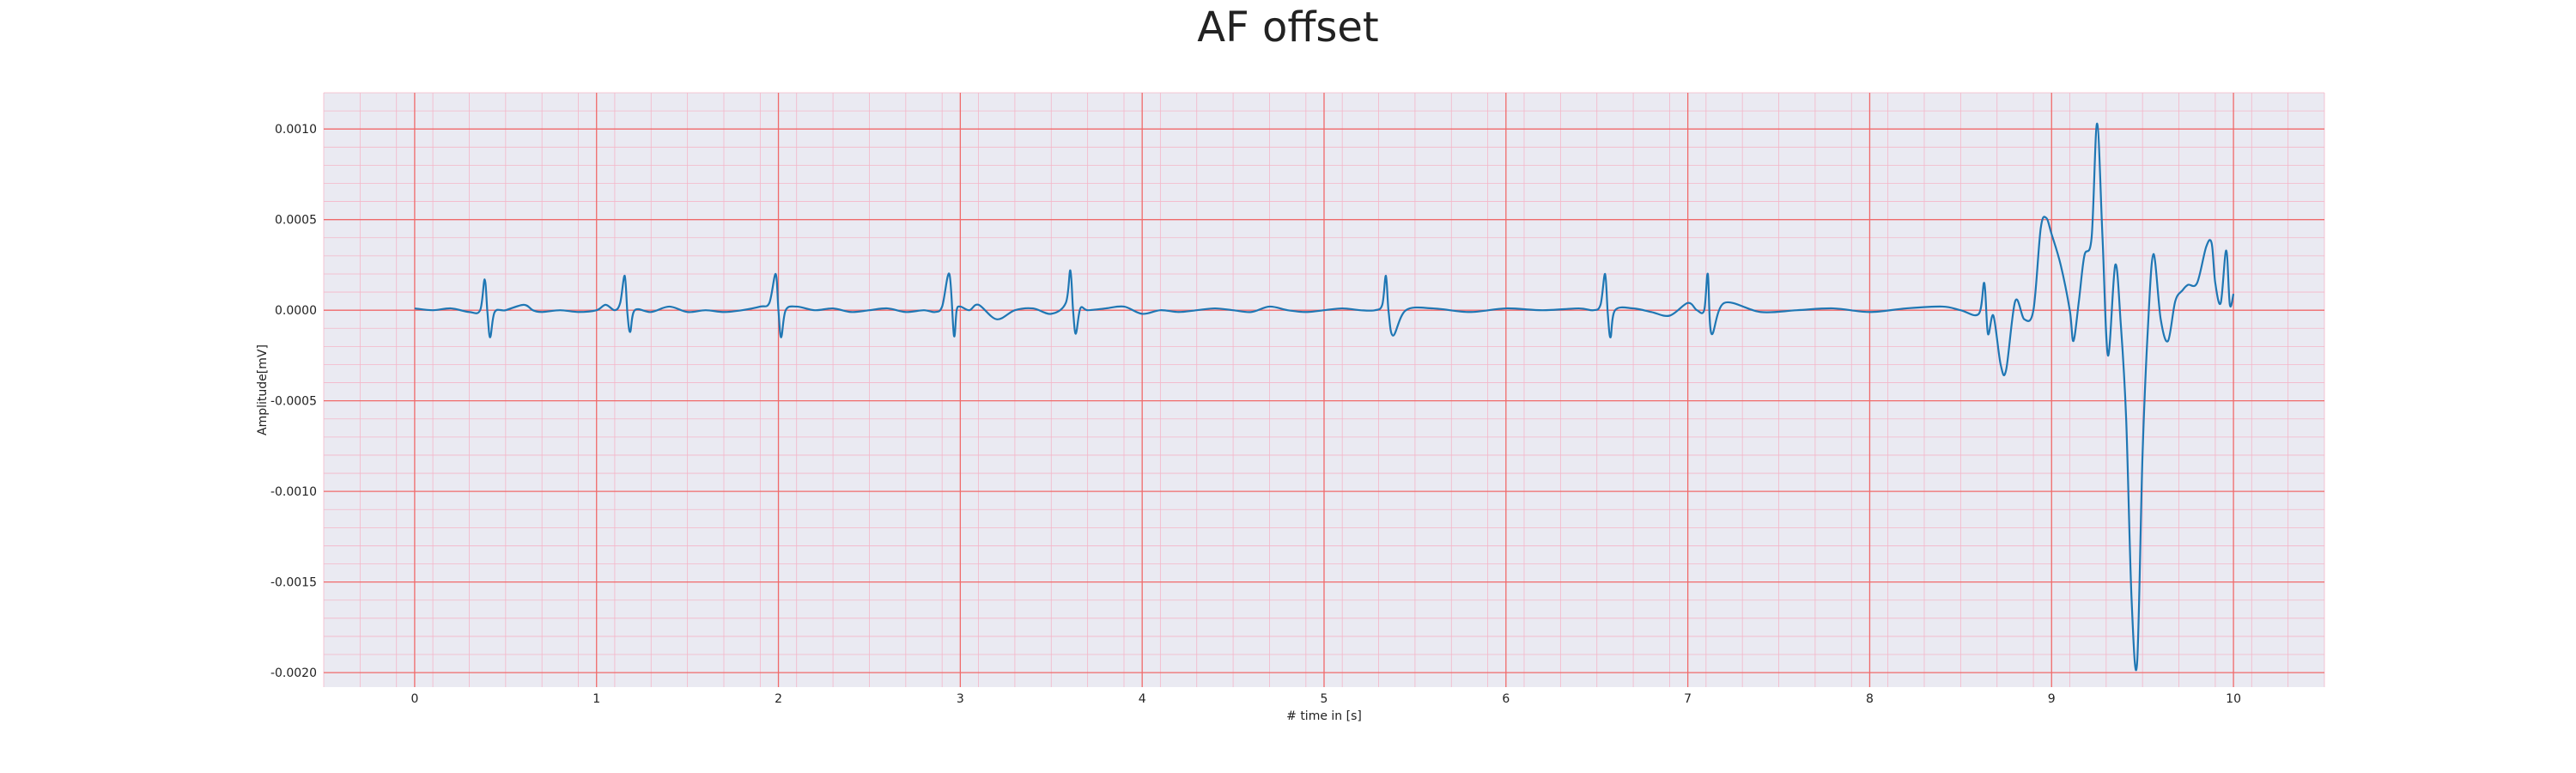  What do you see at coordinates (293, 583) in the screenshot?
I see `y-tick-label: -0.0015` at bounding box center [293, 583].